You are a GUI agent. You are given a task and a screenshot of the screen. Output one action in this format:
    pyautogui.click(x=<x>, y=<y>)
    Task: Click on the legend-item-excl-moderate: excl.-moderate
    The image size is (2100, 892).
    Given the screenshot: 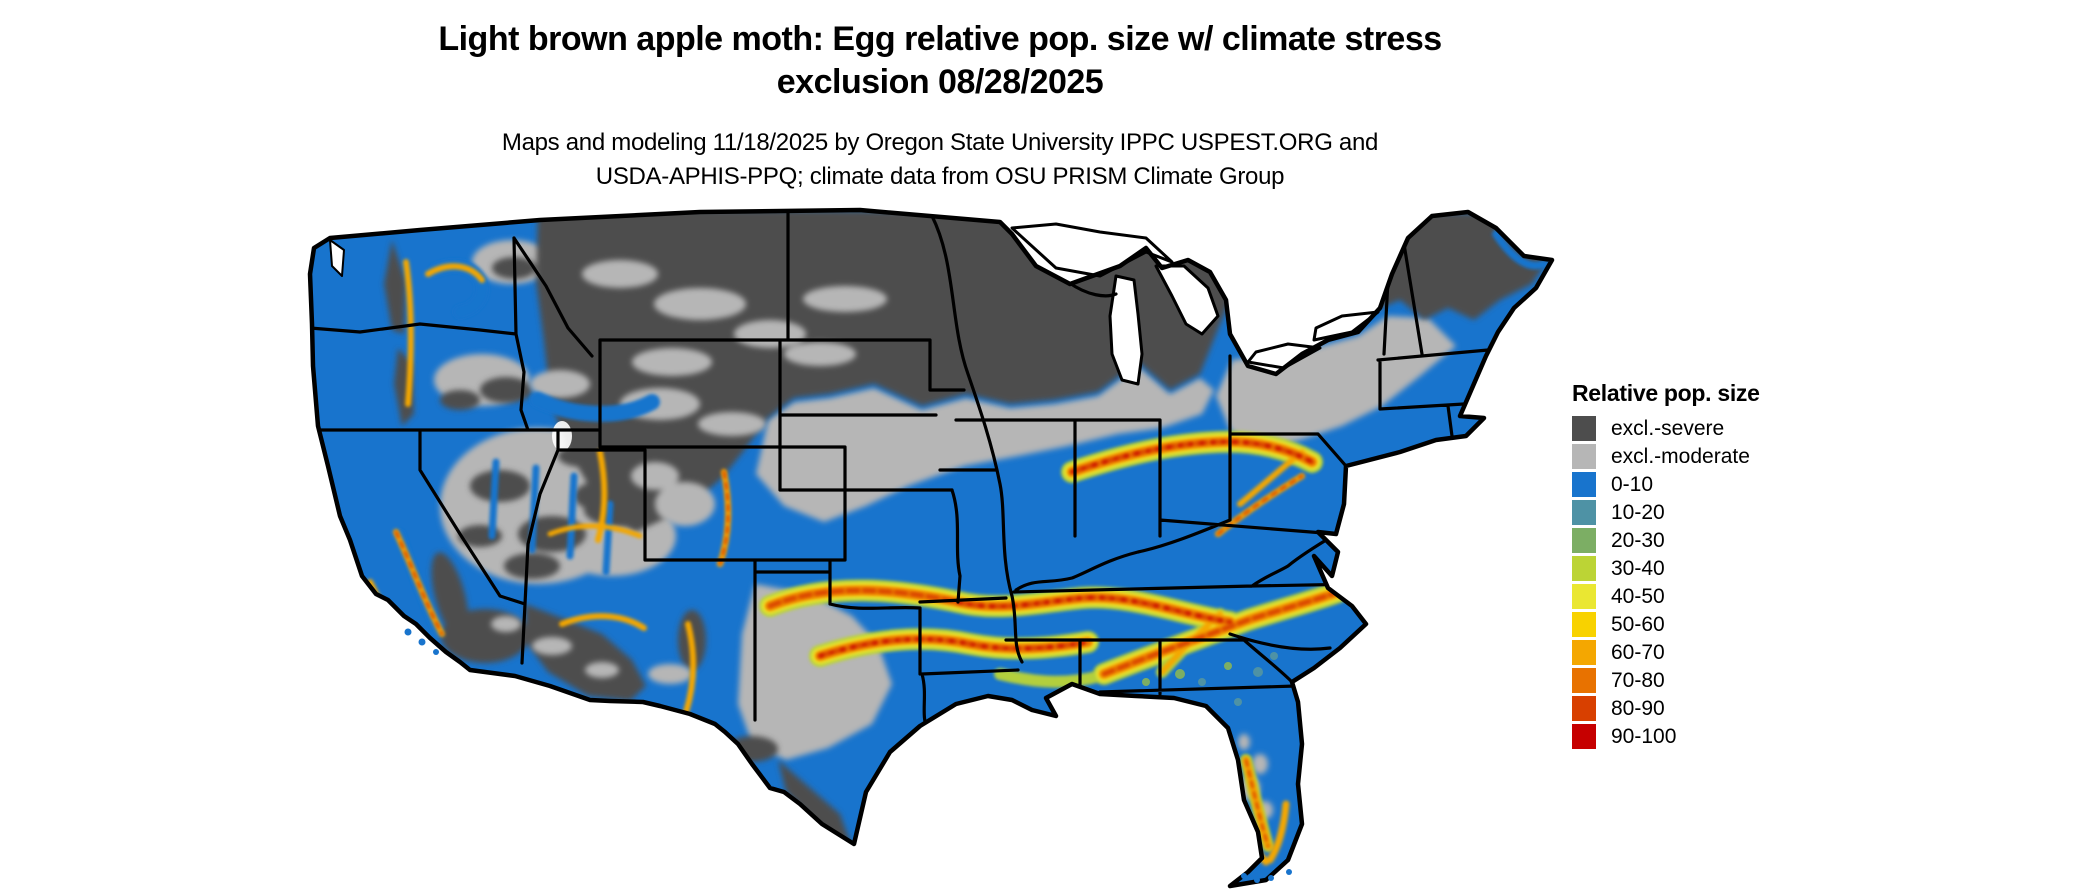 What is the action you would take?
    pyautogui.click(x=1722, y=456)
    